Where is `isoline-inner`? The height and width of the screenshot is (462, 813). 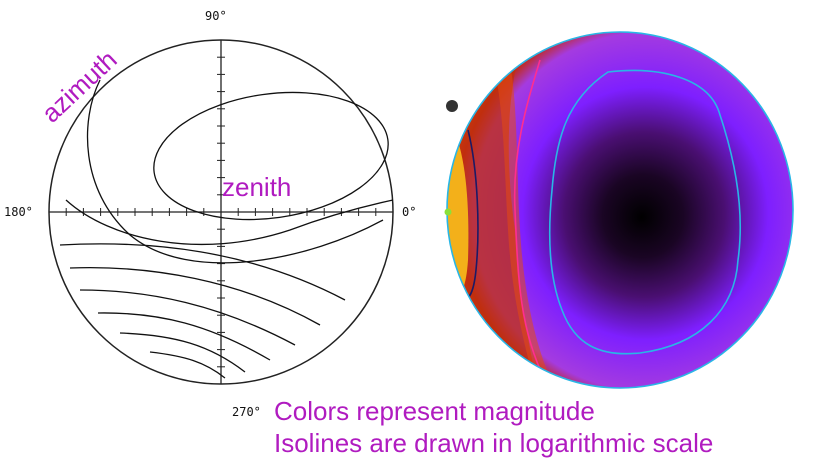 isoline-inner is located at coordinates (271, 156).